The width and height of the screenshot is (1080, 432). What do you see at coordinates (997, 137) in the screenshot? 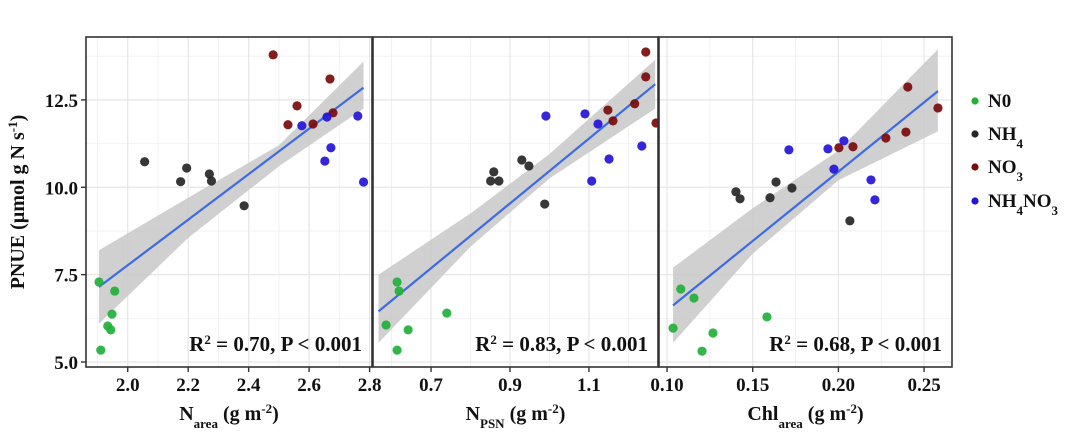
I see `legend-item-nh4: NH4` at bounding box center [997, 137].